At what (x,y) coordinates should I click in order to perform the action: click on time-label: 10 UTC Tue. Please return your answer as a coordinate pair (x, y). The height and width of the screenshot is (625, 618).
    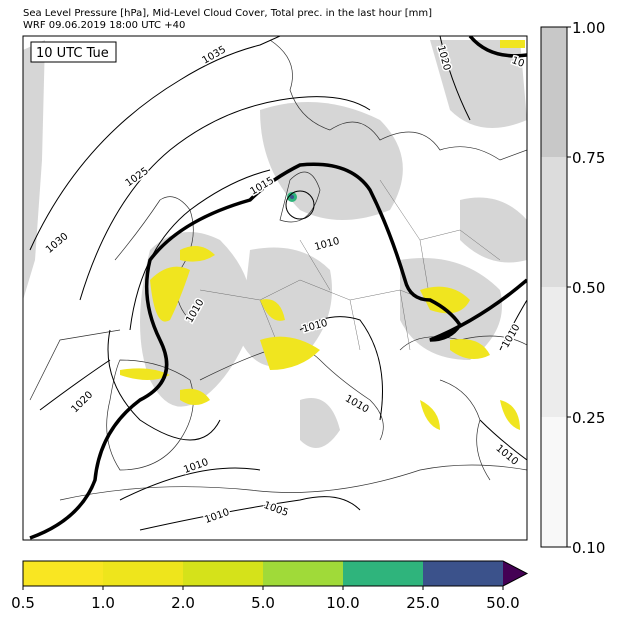
    Looking at the image, I should click on (72, 53).